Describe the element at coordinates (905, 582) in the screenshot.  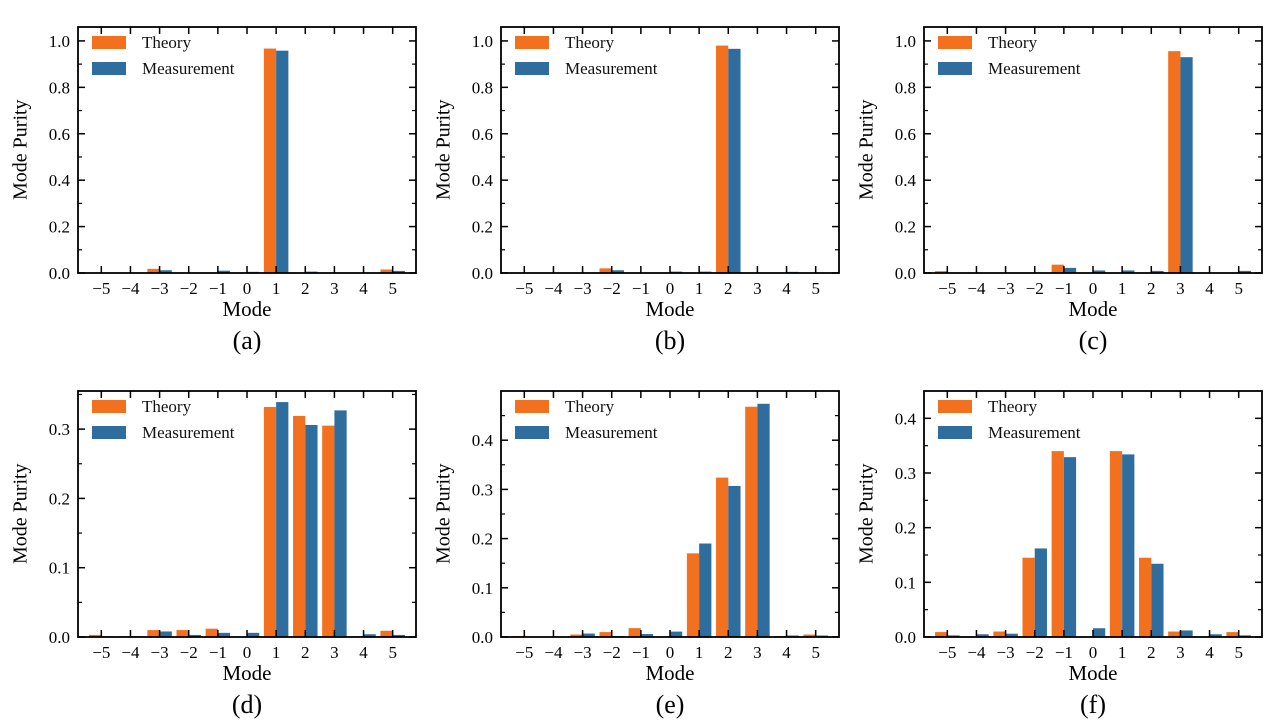
I see `svg-text: 0.1` at that location.